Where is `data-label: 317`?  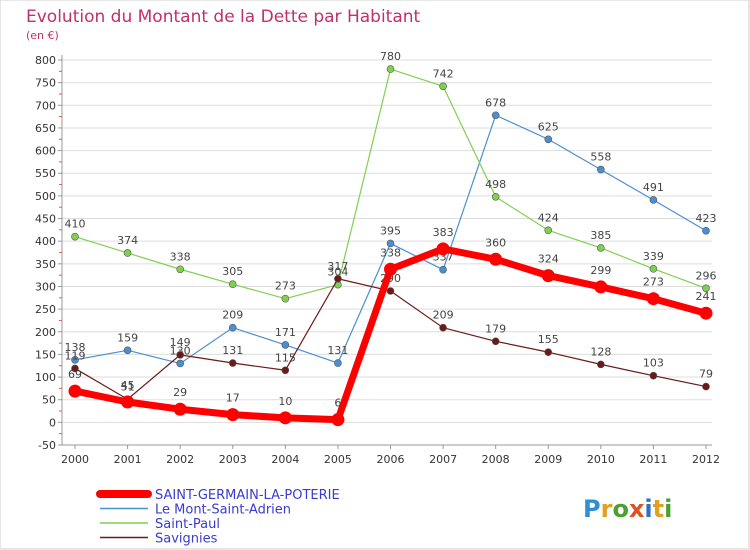
data-label: 317 is located at coordinates (337, 266).